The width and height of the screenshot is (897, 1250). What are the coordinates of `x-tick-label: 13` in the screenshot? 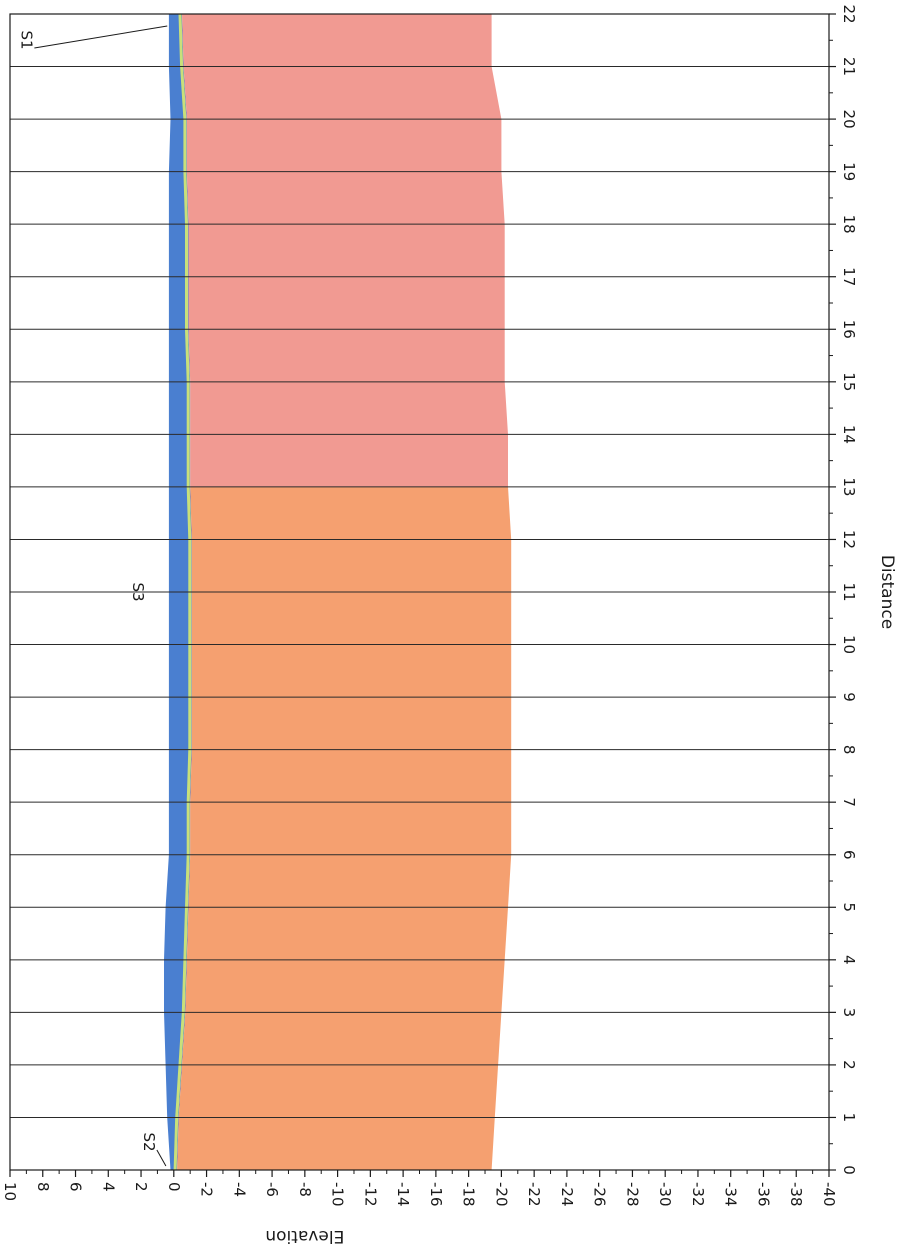 It's located at (849, 486).